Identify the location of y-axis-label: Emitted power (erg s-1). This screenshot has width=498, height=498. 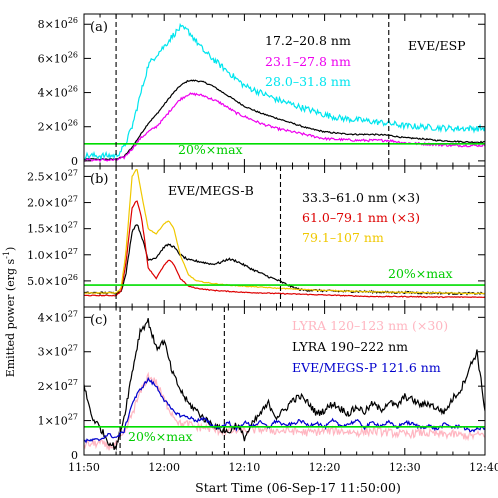
(9, 312).